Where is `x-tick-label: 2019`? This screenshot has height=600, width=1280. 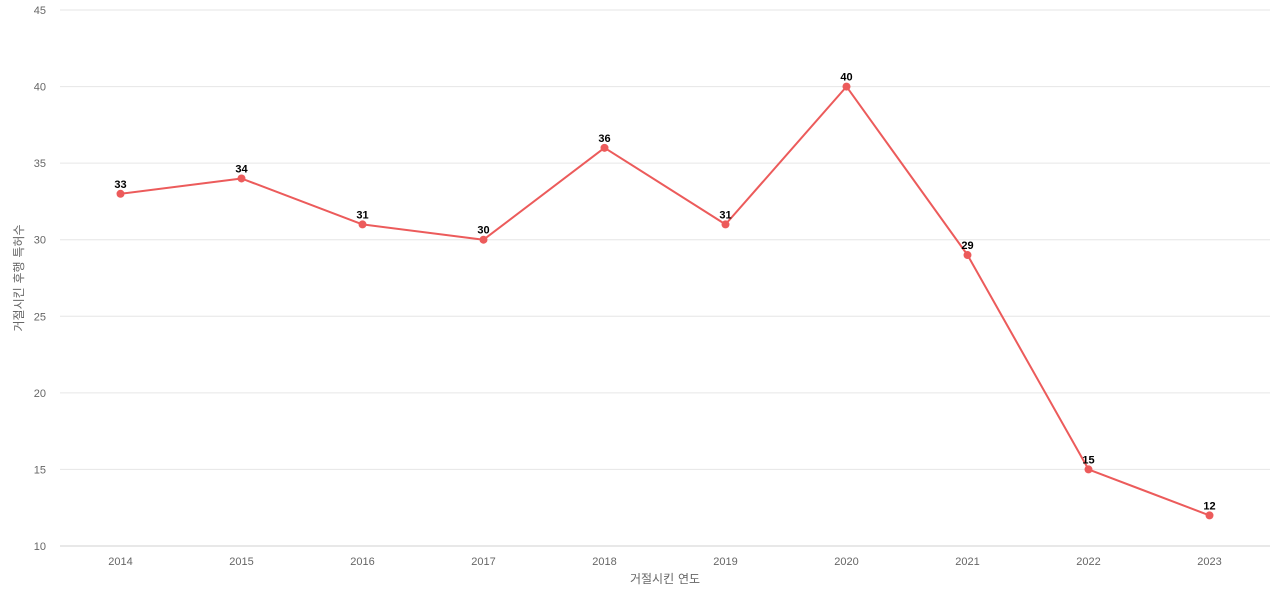 x-tick-label: 2019 is located at coordinates (725, 562).